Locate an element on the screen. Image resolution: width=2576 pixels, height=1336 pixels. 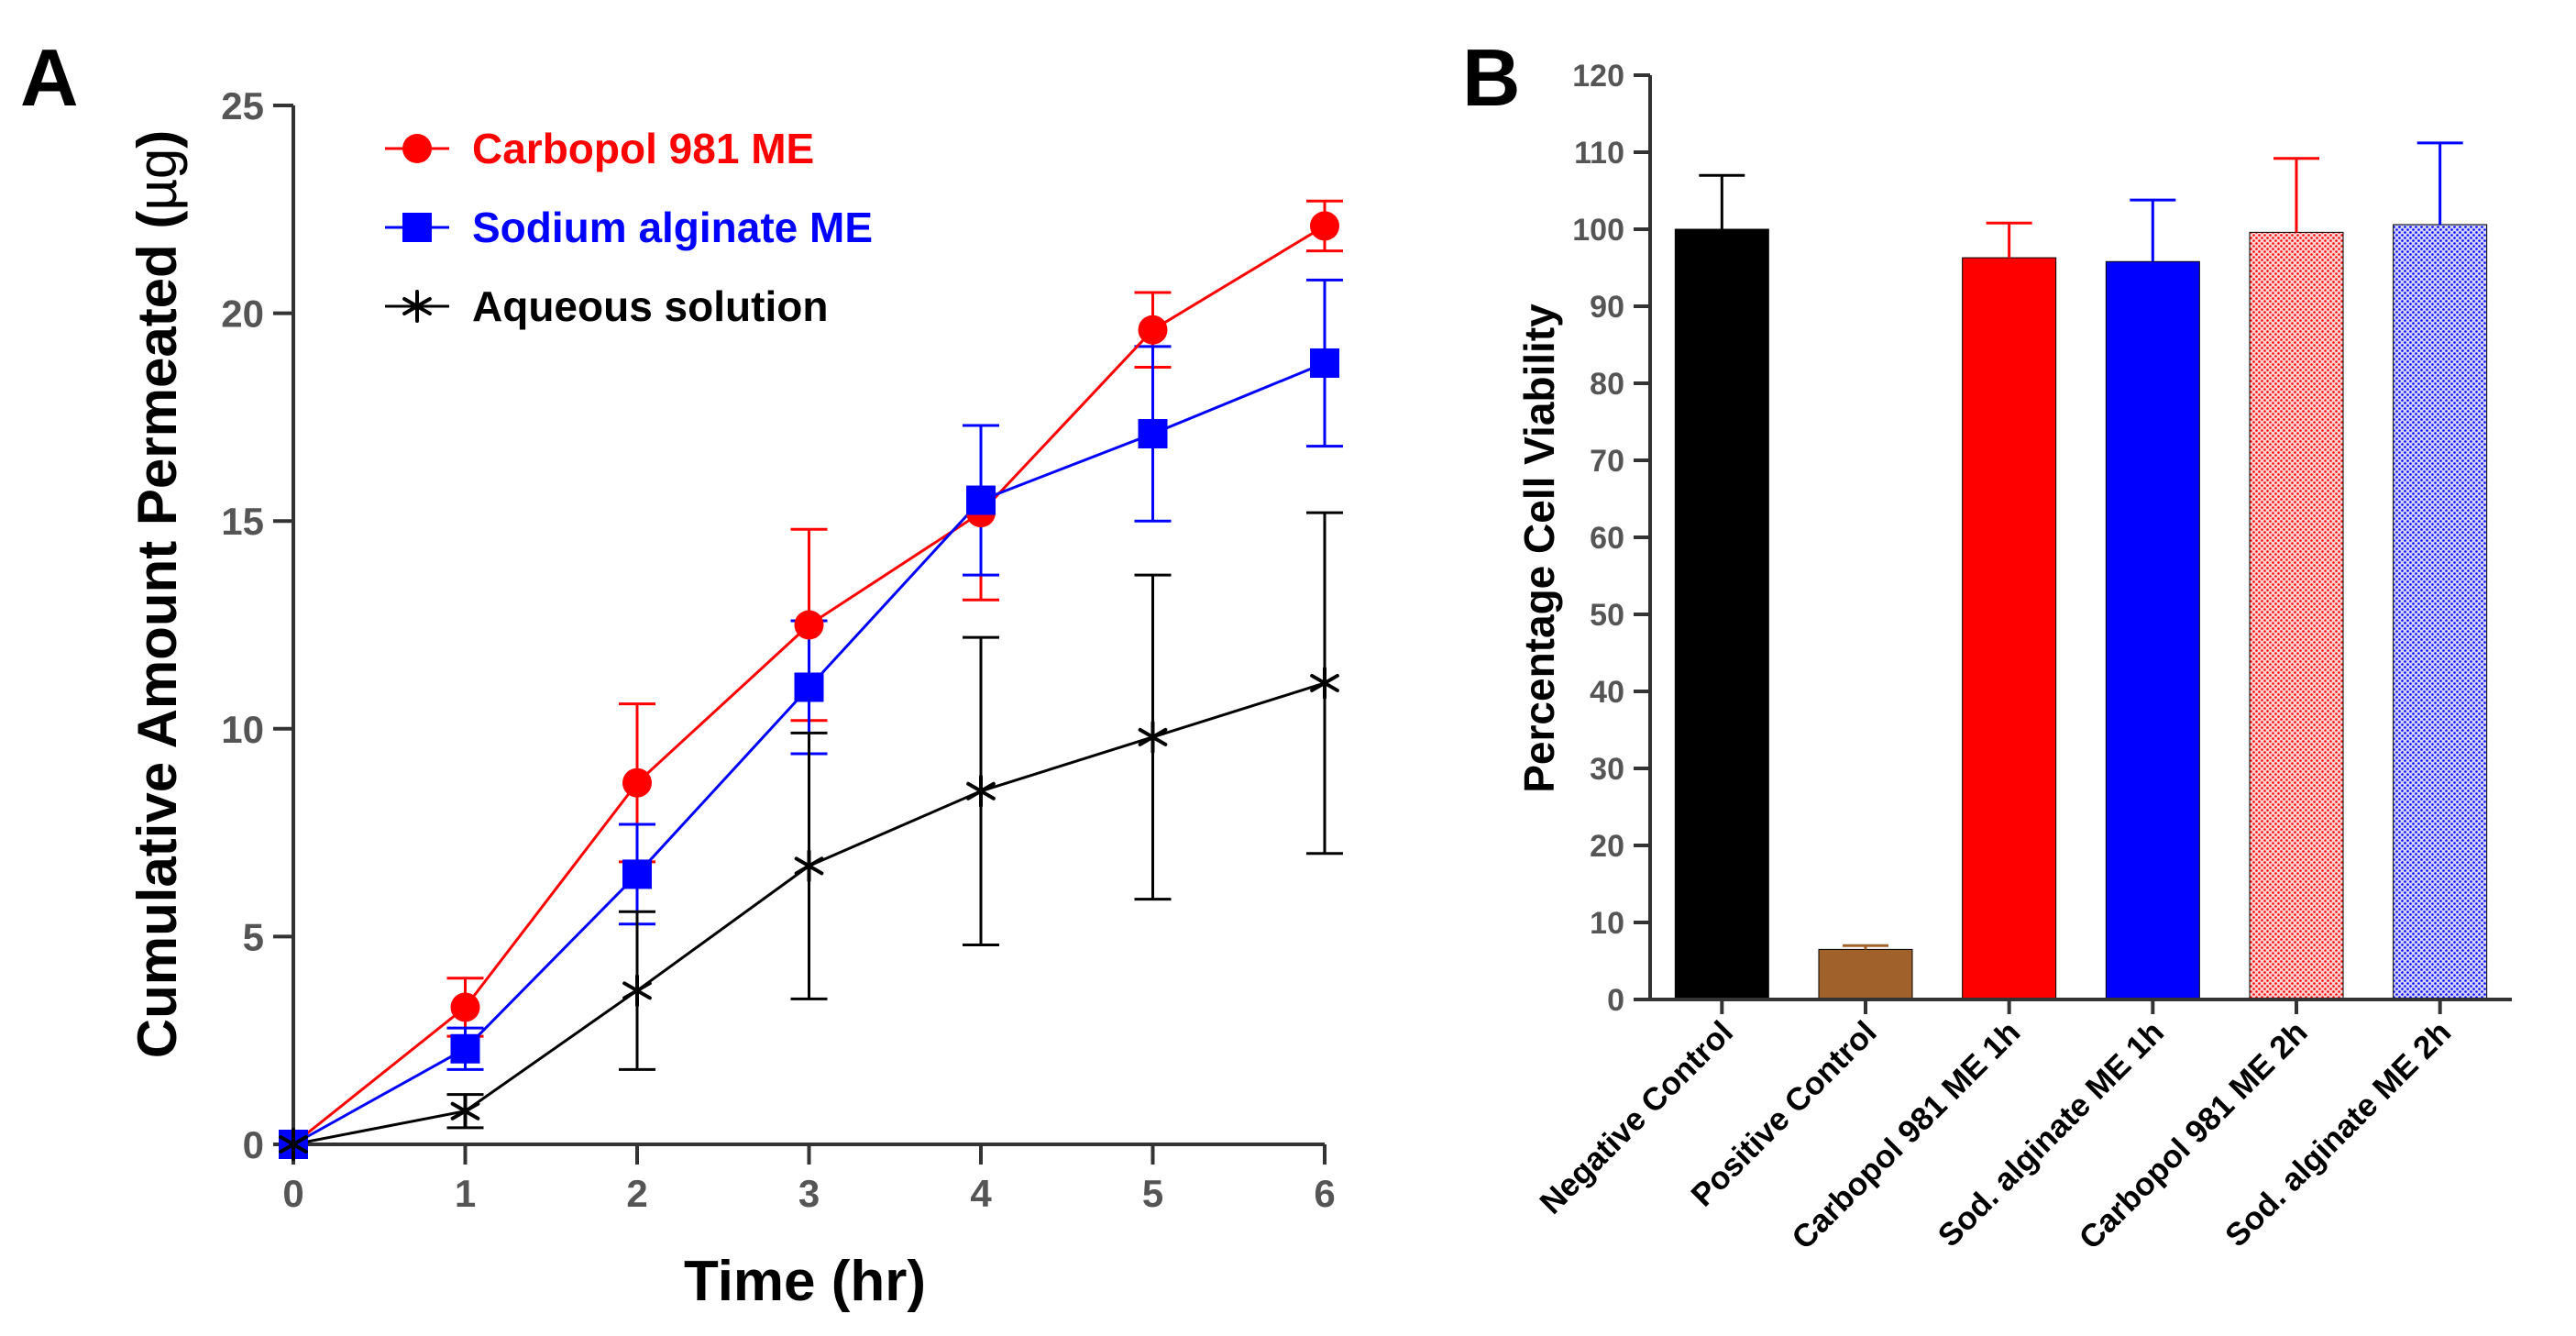
chart-b-y-tick-label: 100 is located at coordinates (1598, 230).